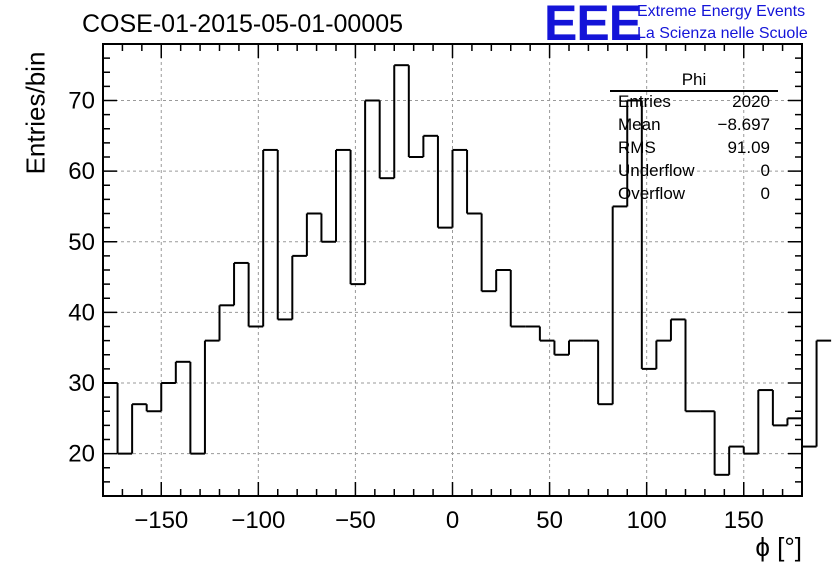  I want to click on x-tick-label: 0, so click(452, 520).